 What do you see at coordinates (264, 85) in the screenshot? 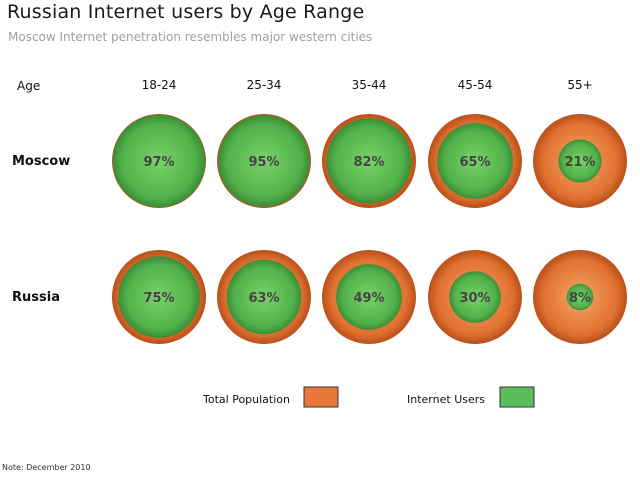
I see `age-label-25-34: 25-34` at bounding box center [264, 85].